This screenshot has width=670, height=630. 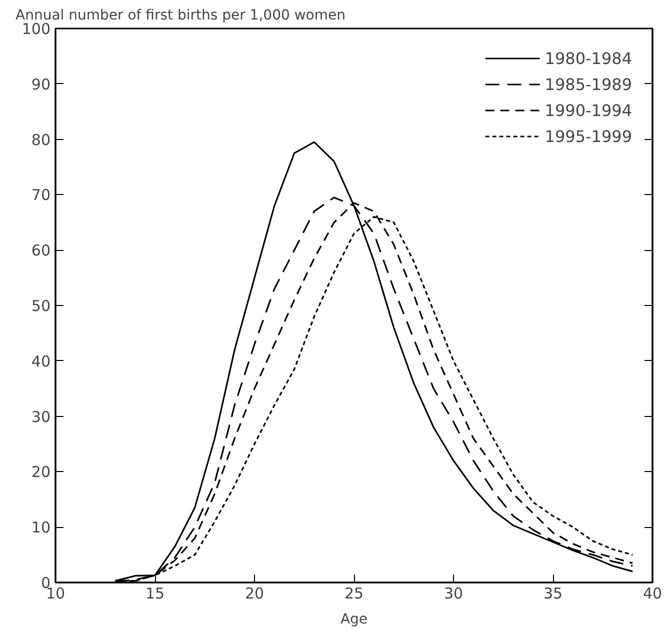 I want to click on y-tick-label: 80, so click(x=41, y=139).